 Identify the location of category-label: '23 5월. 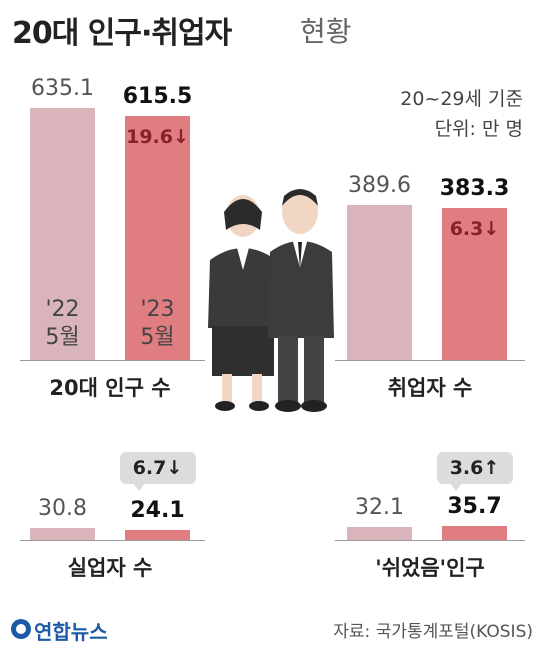
(157, 323).